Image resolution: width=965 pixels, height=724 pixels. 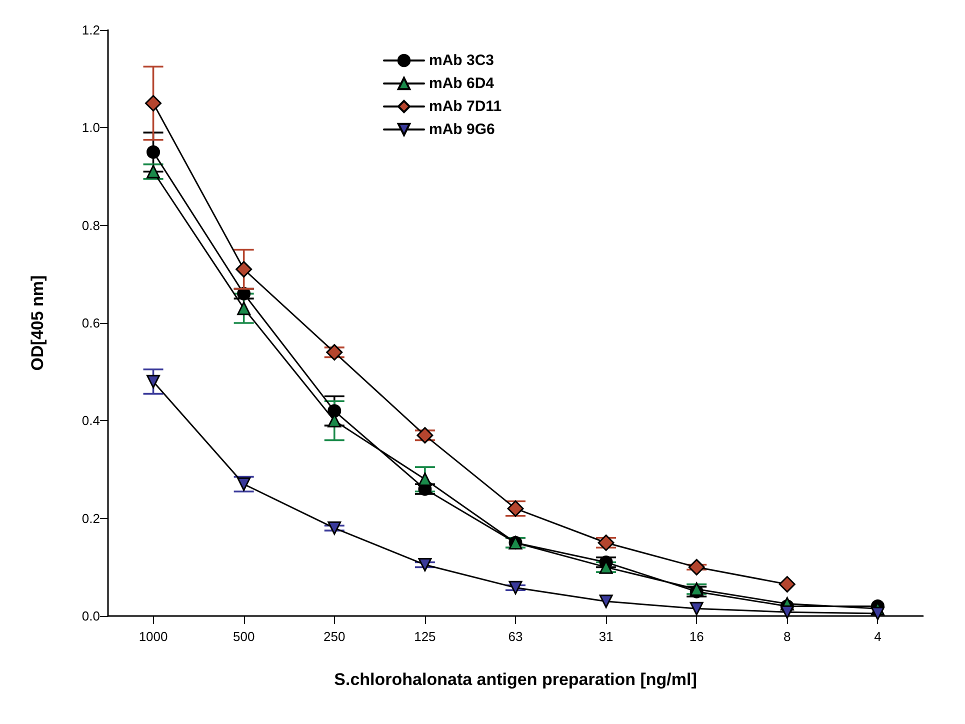 What do you see at coordinates (91, 128) in the screenshot?
I see `y-tick-label: 1.0` at bounding box center [91, 128].